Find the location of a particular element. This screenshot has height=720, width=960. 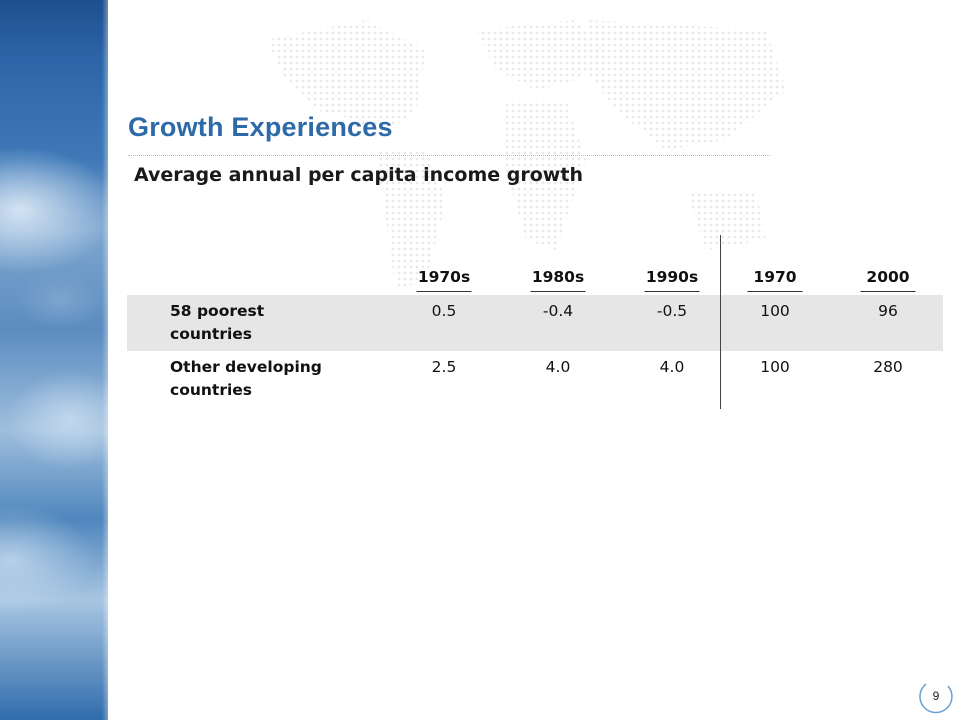

table-header-row: 1970s 1980s 1990s 1970 2000 is located at coordinates (535, 276).